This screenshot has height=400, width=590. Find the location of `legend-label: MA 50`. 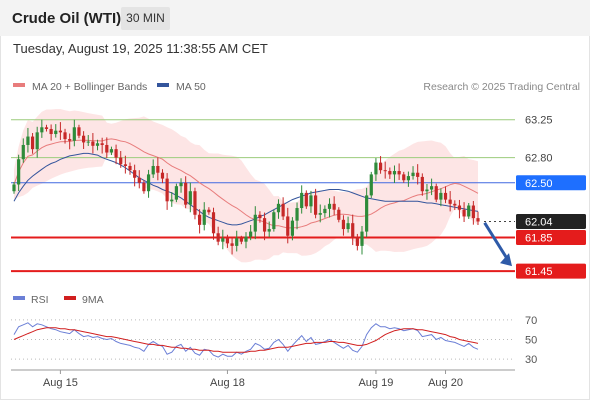

legend-label: MA 50 is located at coordinates (191, 87).